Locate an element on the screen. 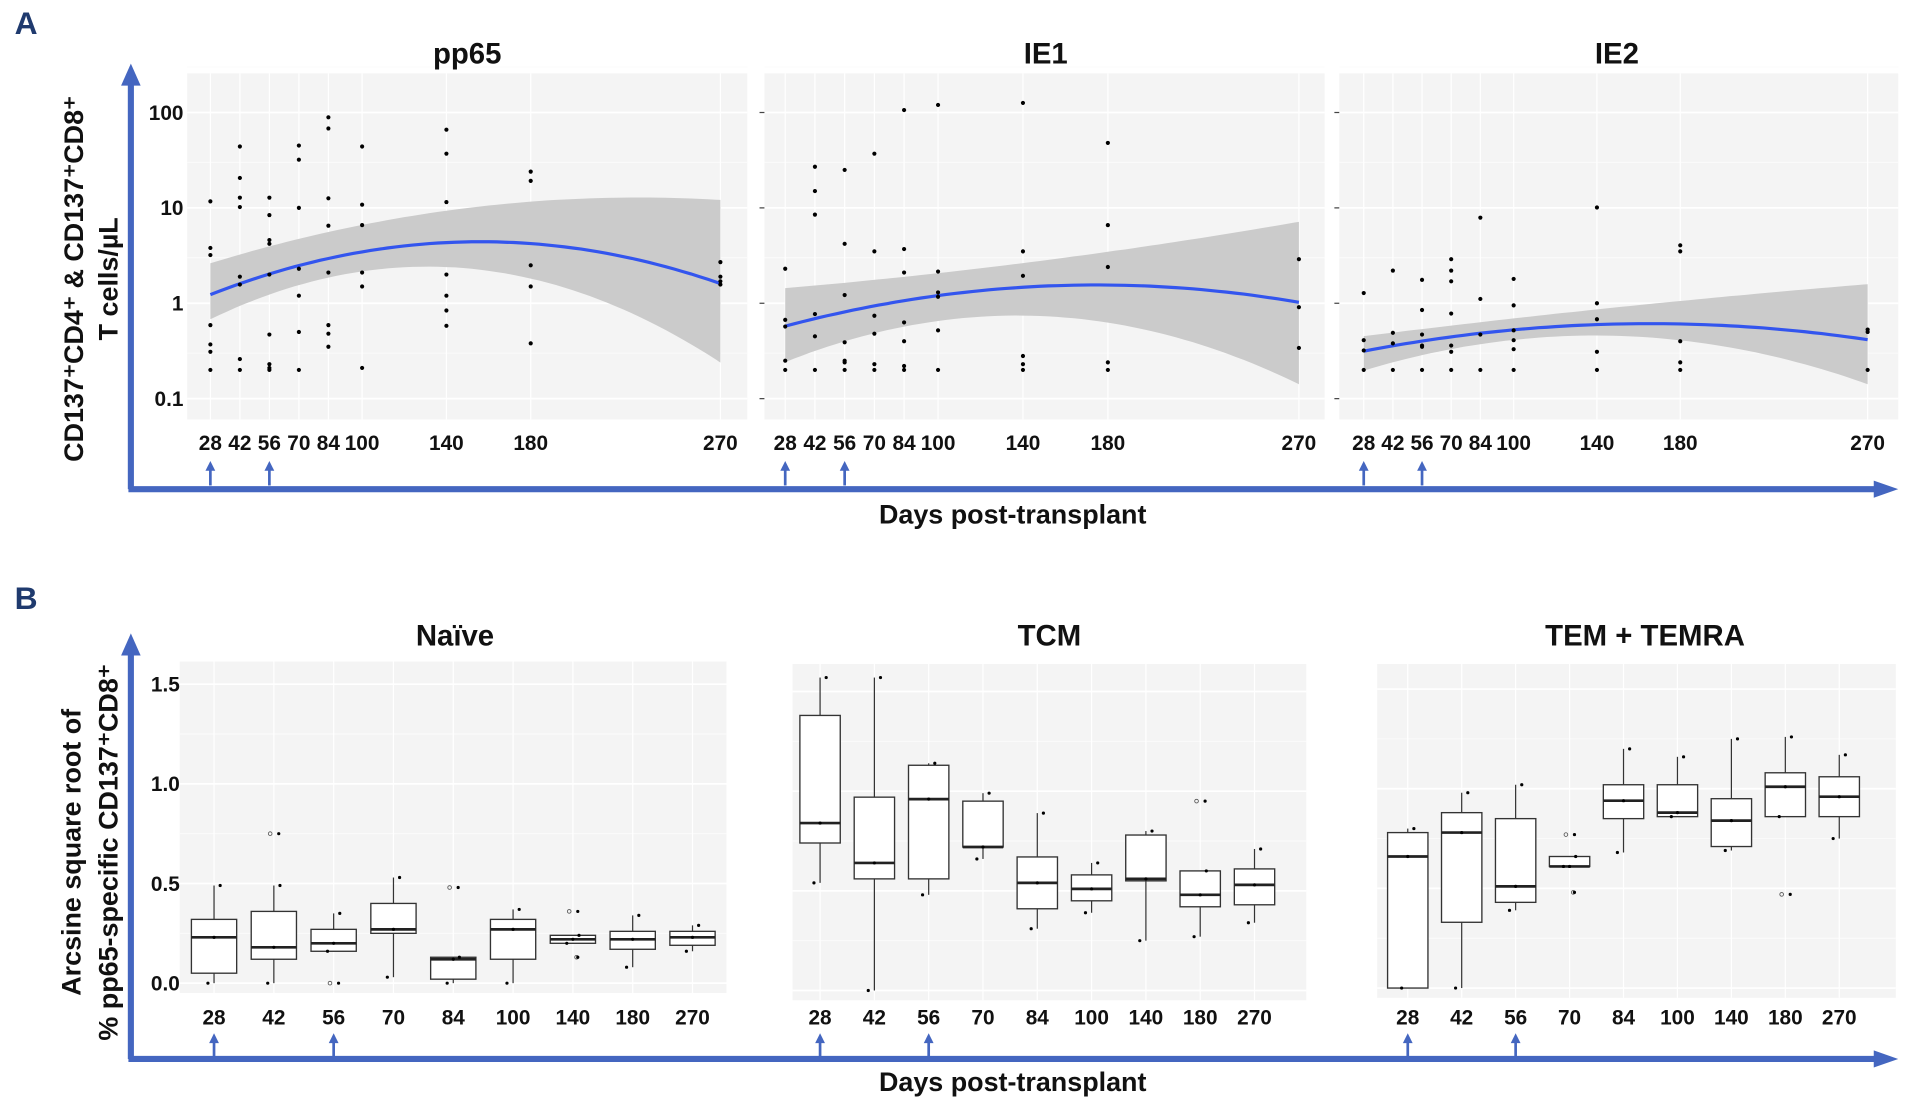  panel-title: IE2 is located at coordinates (1617, 54).